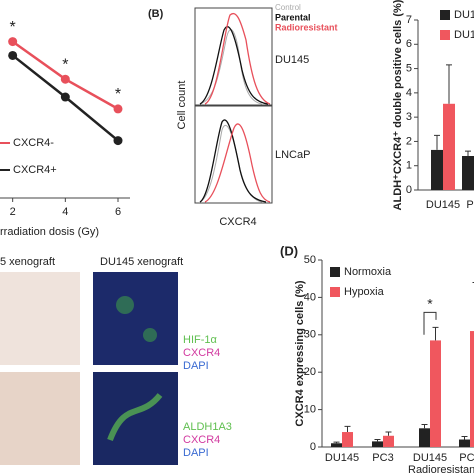  I want to click on x-tick-label: 6, so click(118, 212).